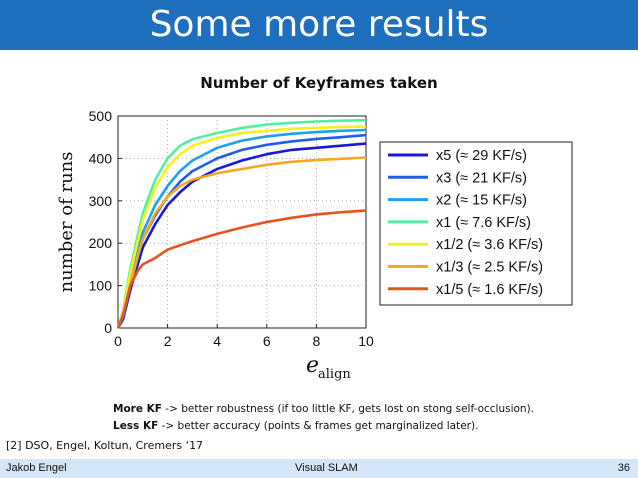 The width and height of the screenshot is (638, 478). I want to click on legend-box, so click(476, 223).